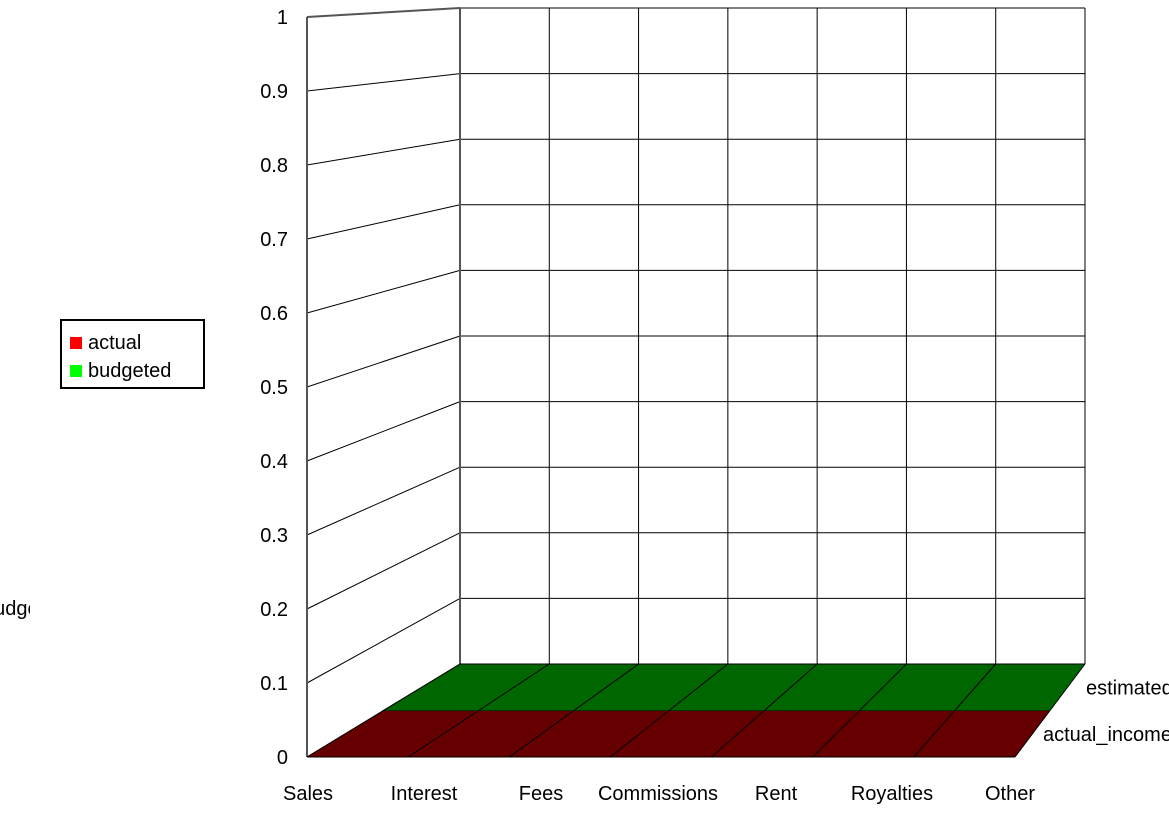 The image size is (1169, 815). I want to click on y-tick-label: 0, so click(282, 758).